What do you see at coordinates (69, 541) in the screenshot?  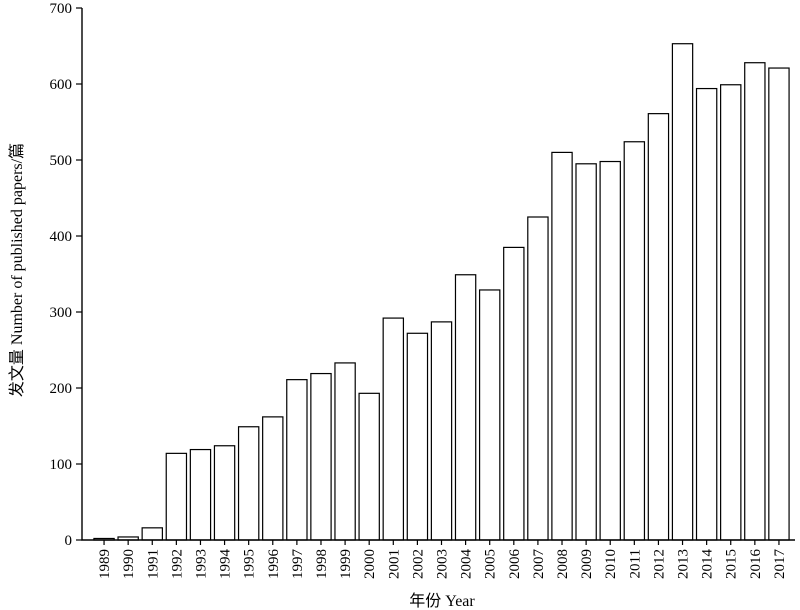 I see `y-tick-label: 0` at bounding box center [69, 541].